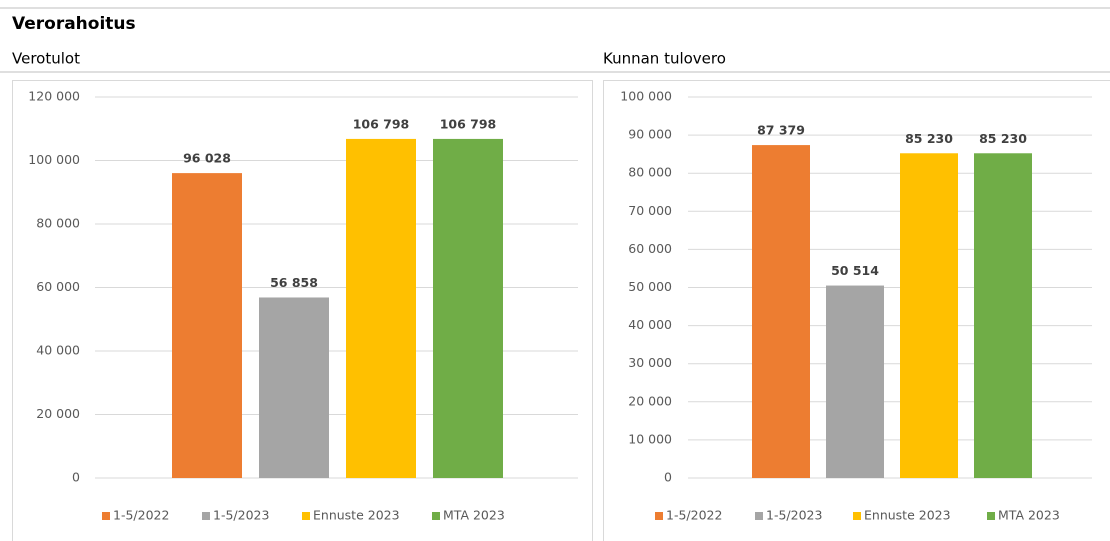  What do you see at coordinates (664, 59) in the screenshot?
I see `chart-title: Kunnan tulovero` at bounding box center [664, 59].